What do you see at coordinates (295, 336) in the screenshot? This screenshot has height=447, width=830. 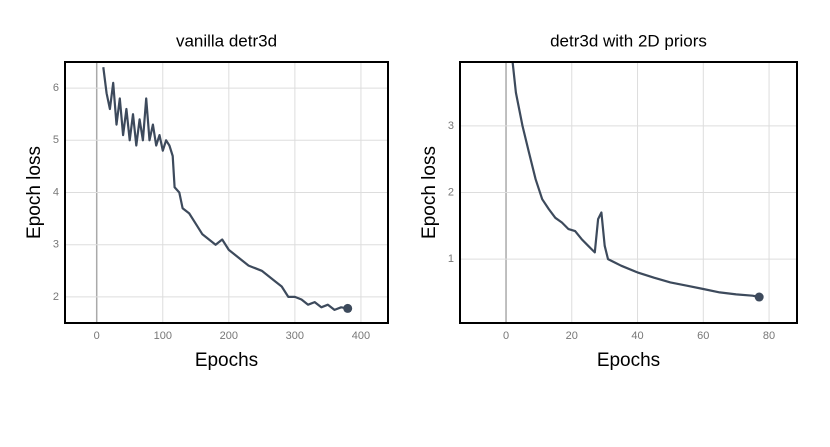 I see `x-tick-label: 300` at bounding box center [295, 336].